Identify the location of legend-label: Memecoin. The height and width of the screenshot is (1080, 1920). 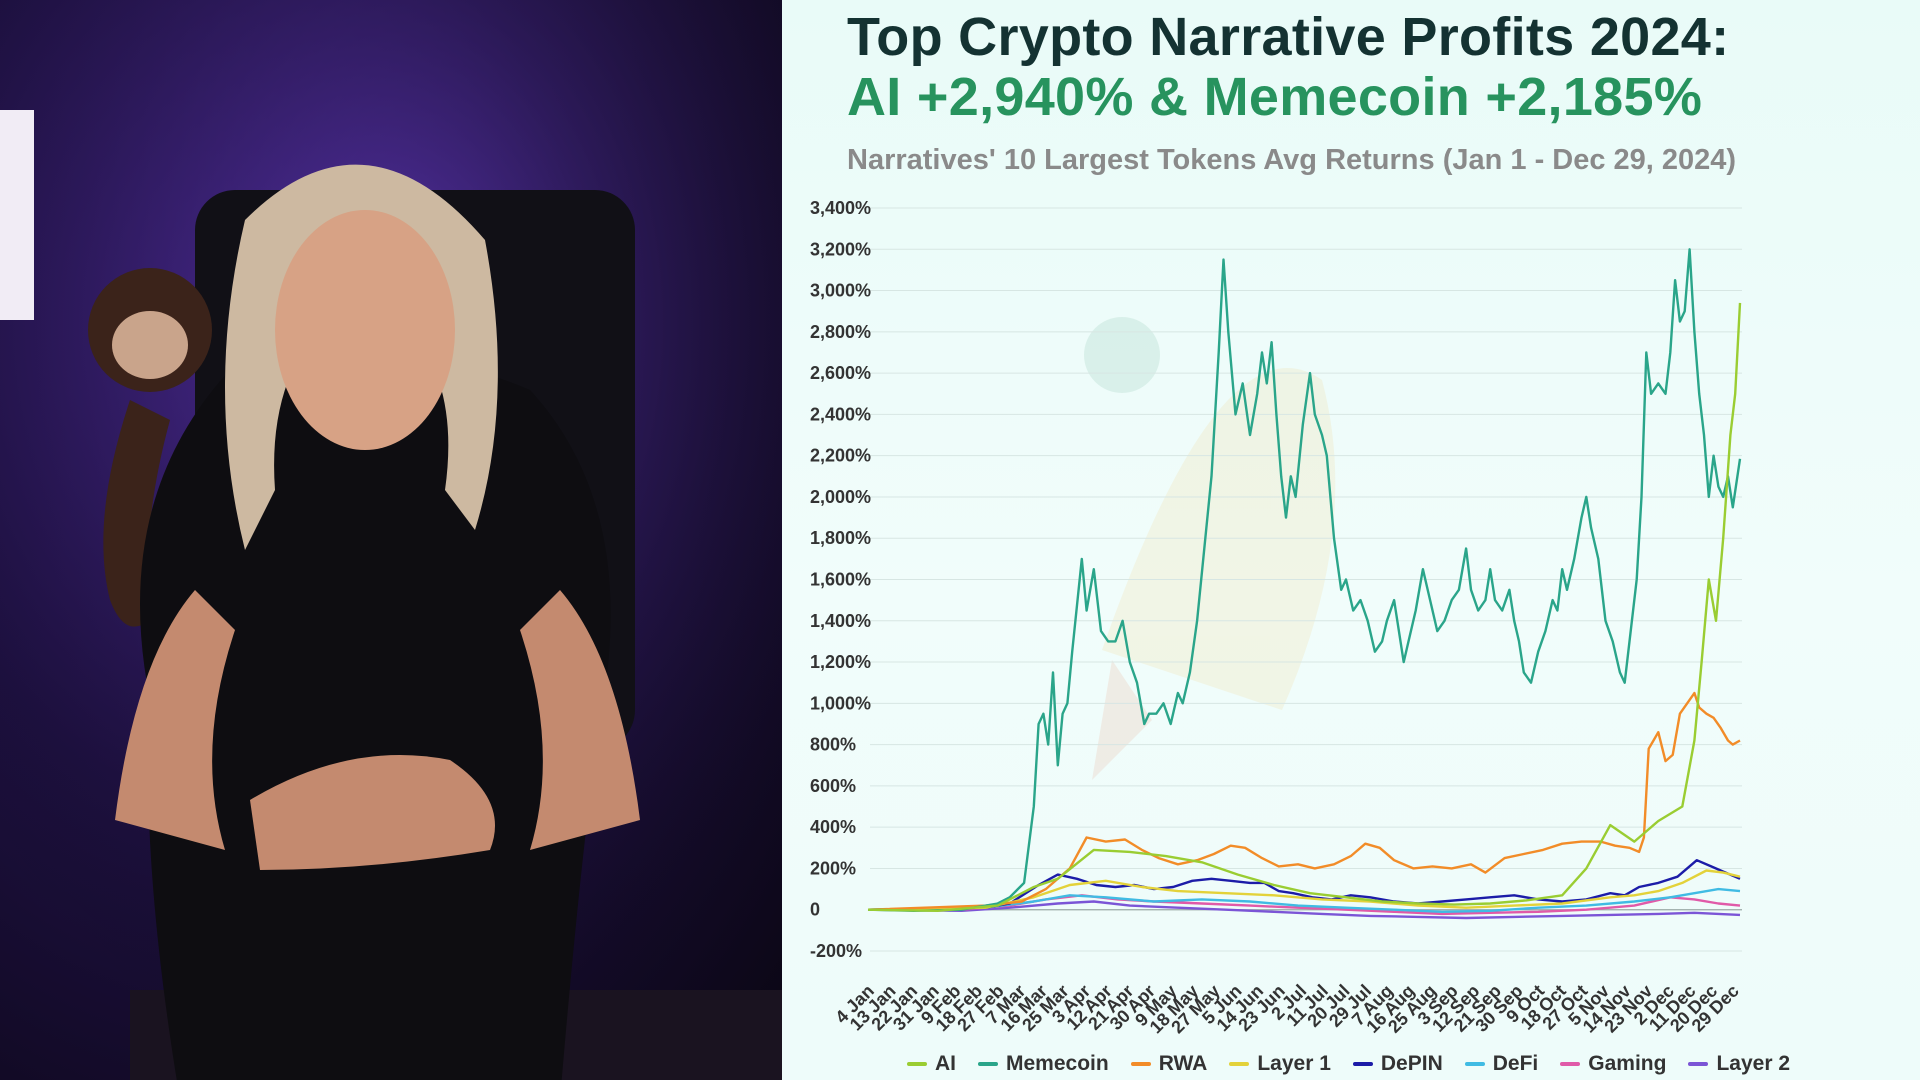
(1057, 1063).